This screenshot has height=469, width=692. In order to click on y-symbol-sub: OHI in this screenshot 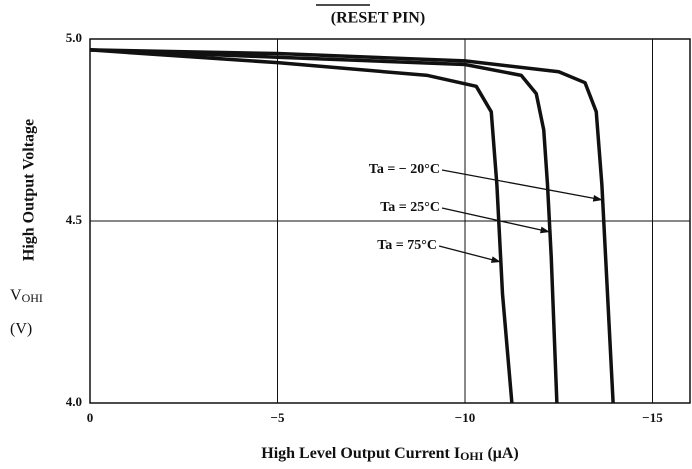, I will do `click(32, 298)`.